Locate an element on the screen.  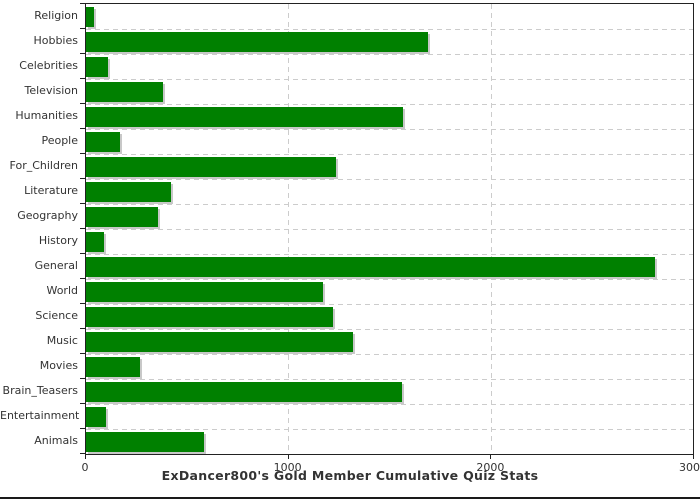
bar-animals is located at coordinates (145, 441).